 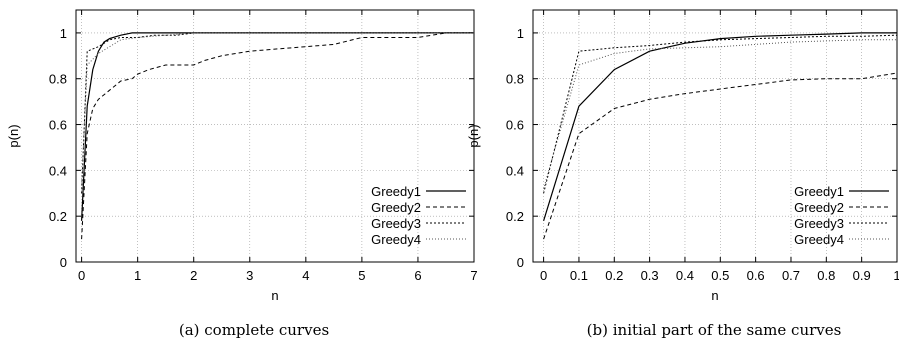 What do you see at coordinates (714, 330) in the screenshot?
I see `panel-caption: (b) initial part of the same curves` at bounding box center [714, 330].